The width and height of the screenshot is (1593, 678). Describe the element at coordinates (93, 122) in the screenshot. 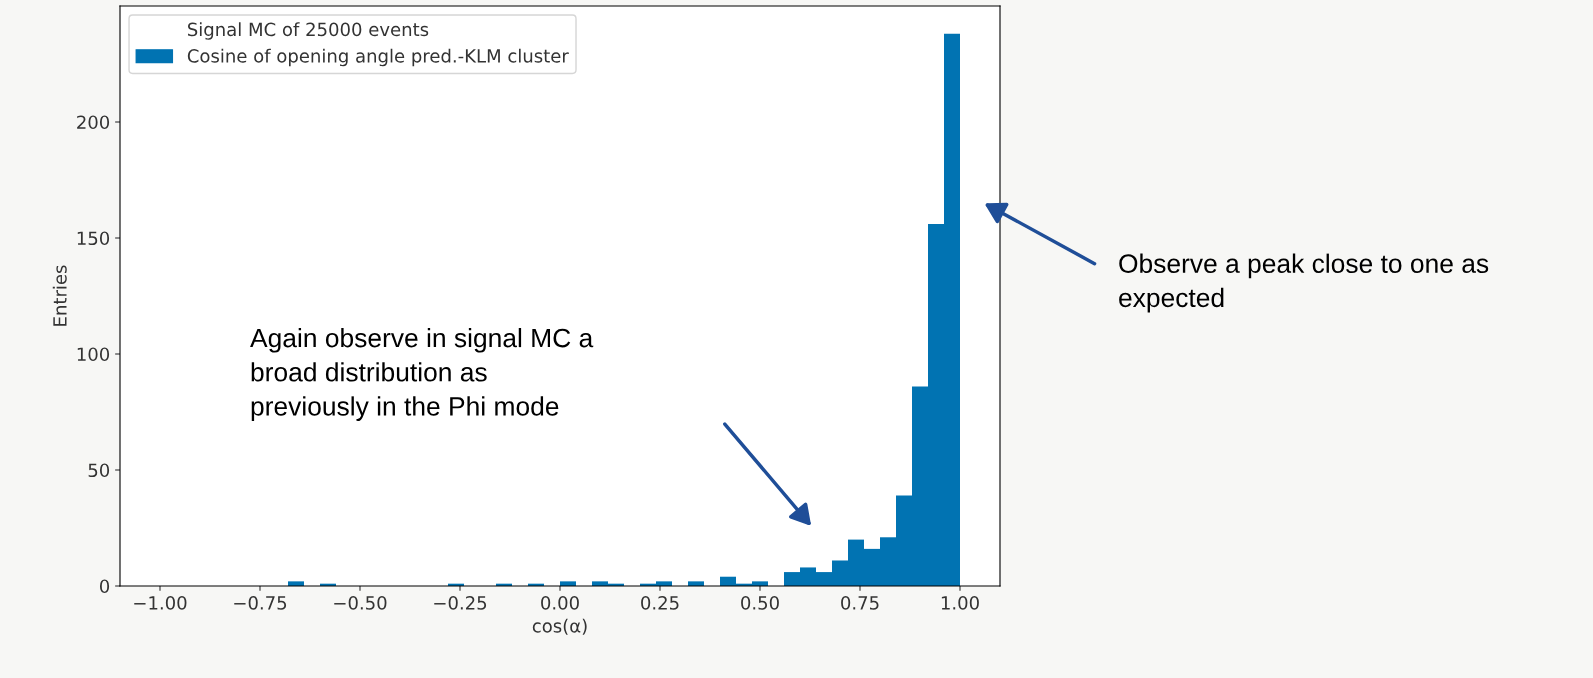

I see `y-tick-label: 200` at that location.